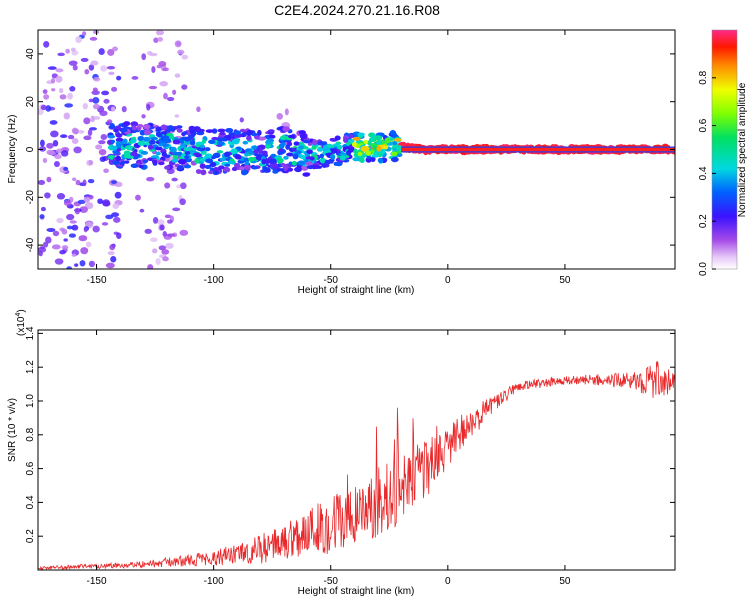  I want to click on spectrogram-ytick-label: -40, so click(30, 244).